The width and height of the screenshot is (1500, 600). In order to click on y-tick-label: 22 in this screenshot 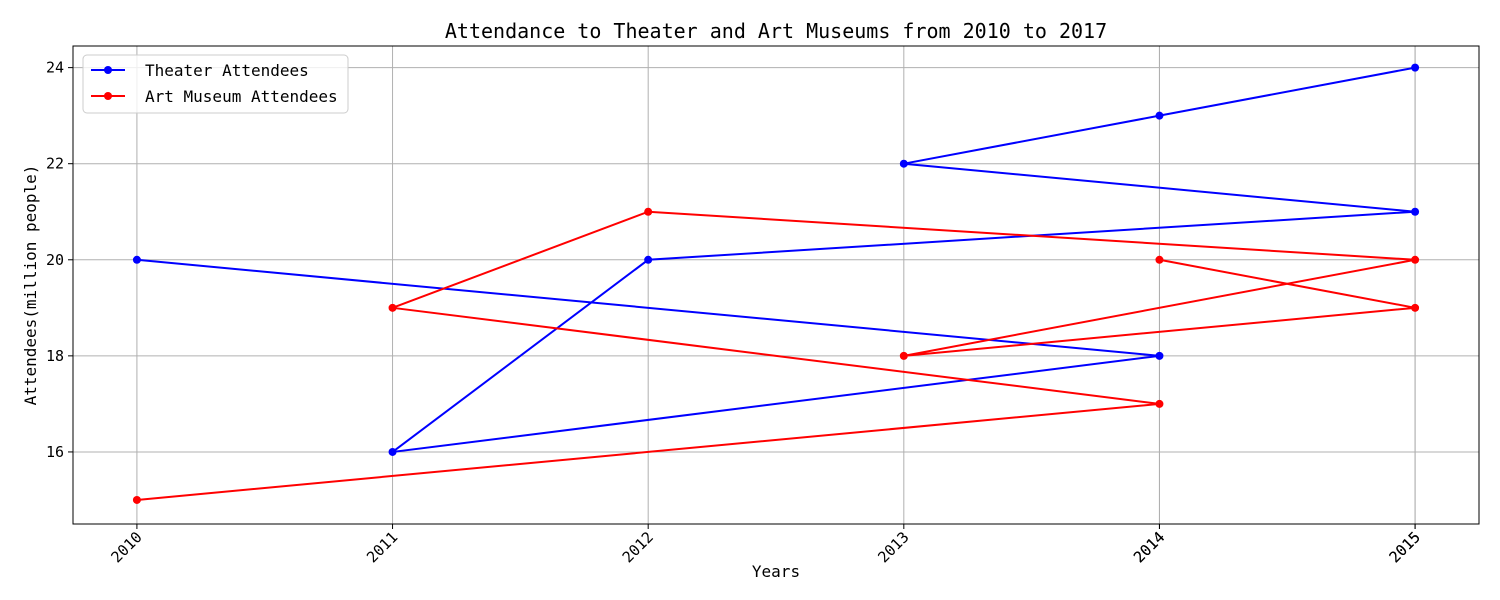, I will do `click(55, 164)`.